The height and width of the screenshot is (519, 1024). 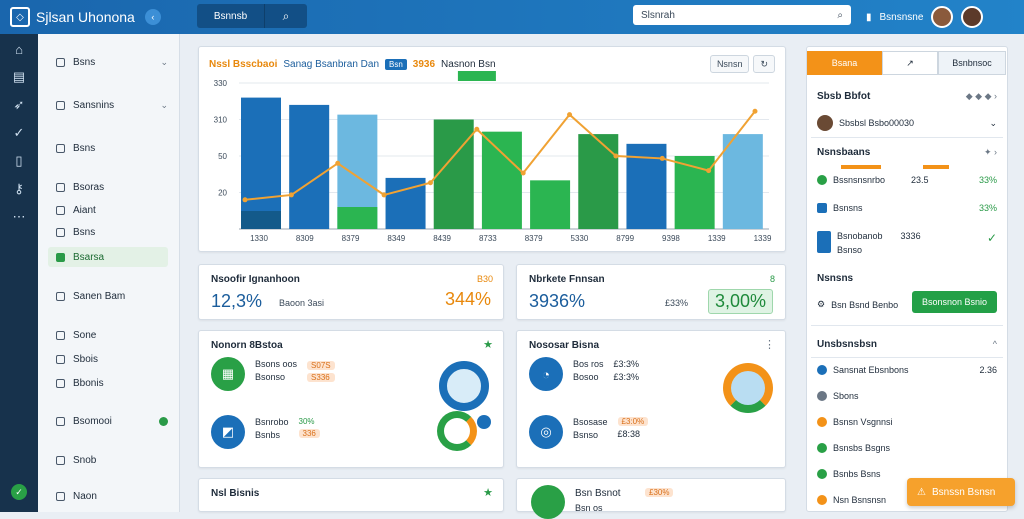 I want to click on card-title: Nososar Bisna, so click(x=564, y=345).